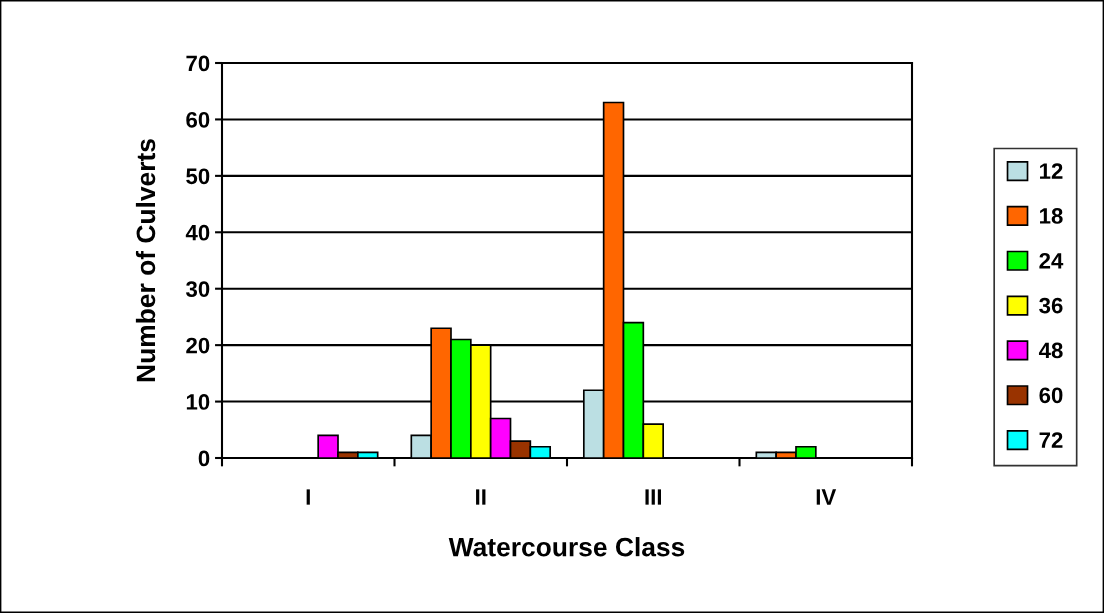 The image size is (1104, 613). What do you see at coordinates (197, 289) in the screenshot?
I see `y-tick-label: 30` at bounding box center [197, 289].